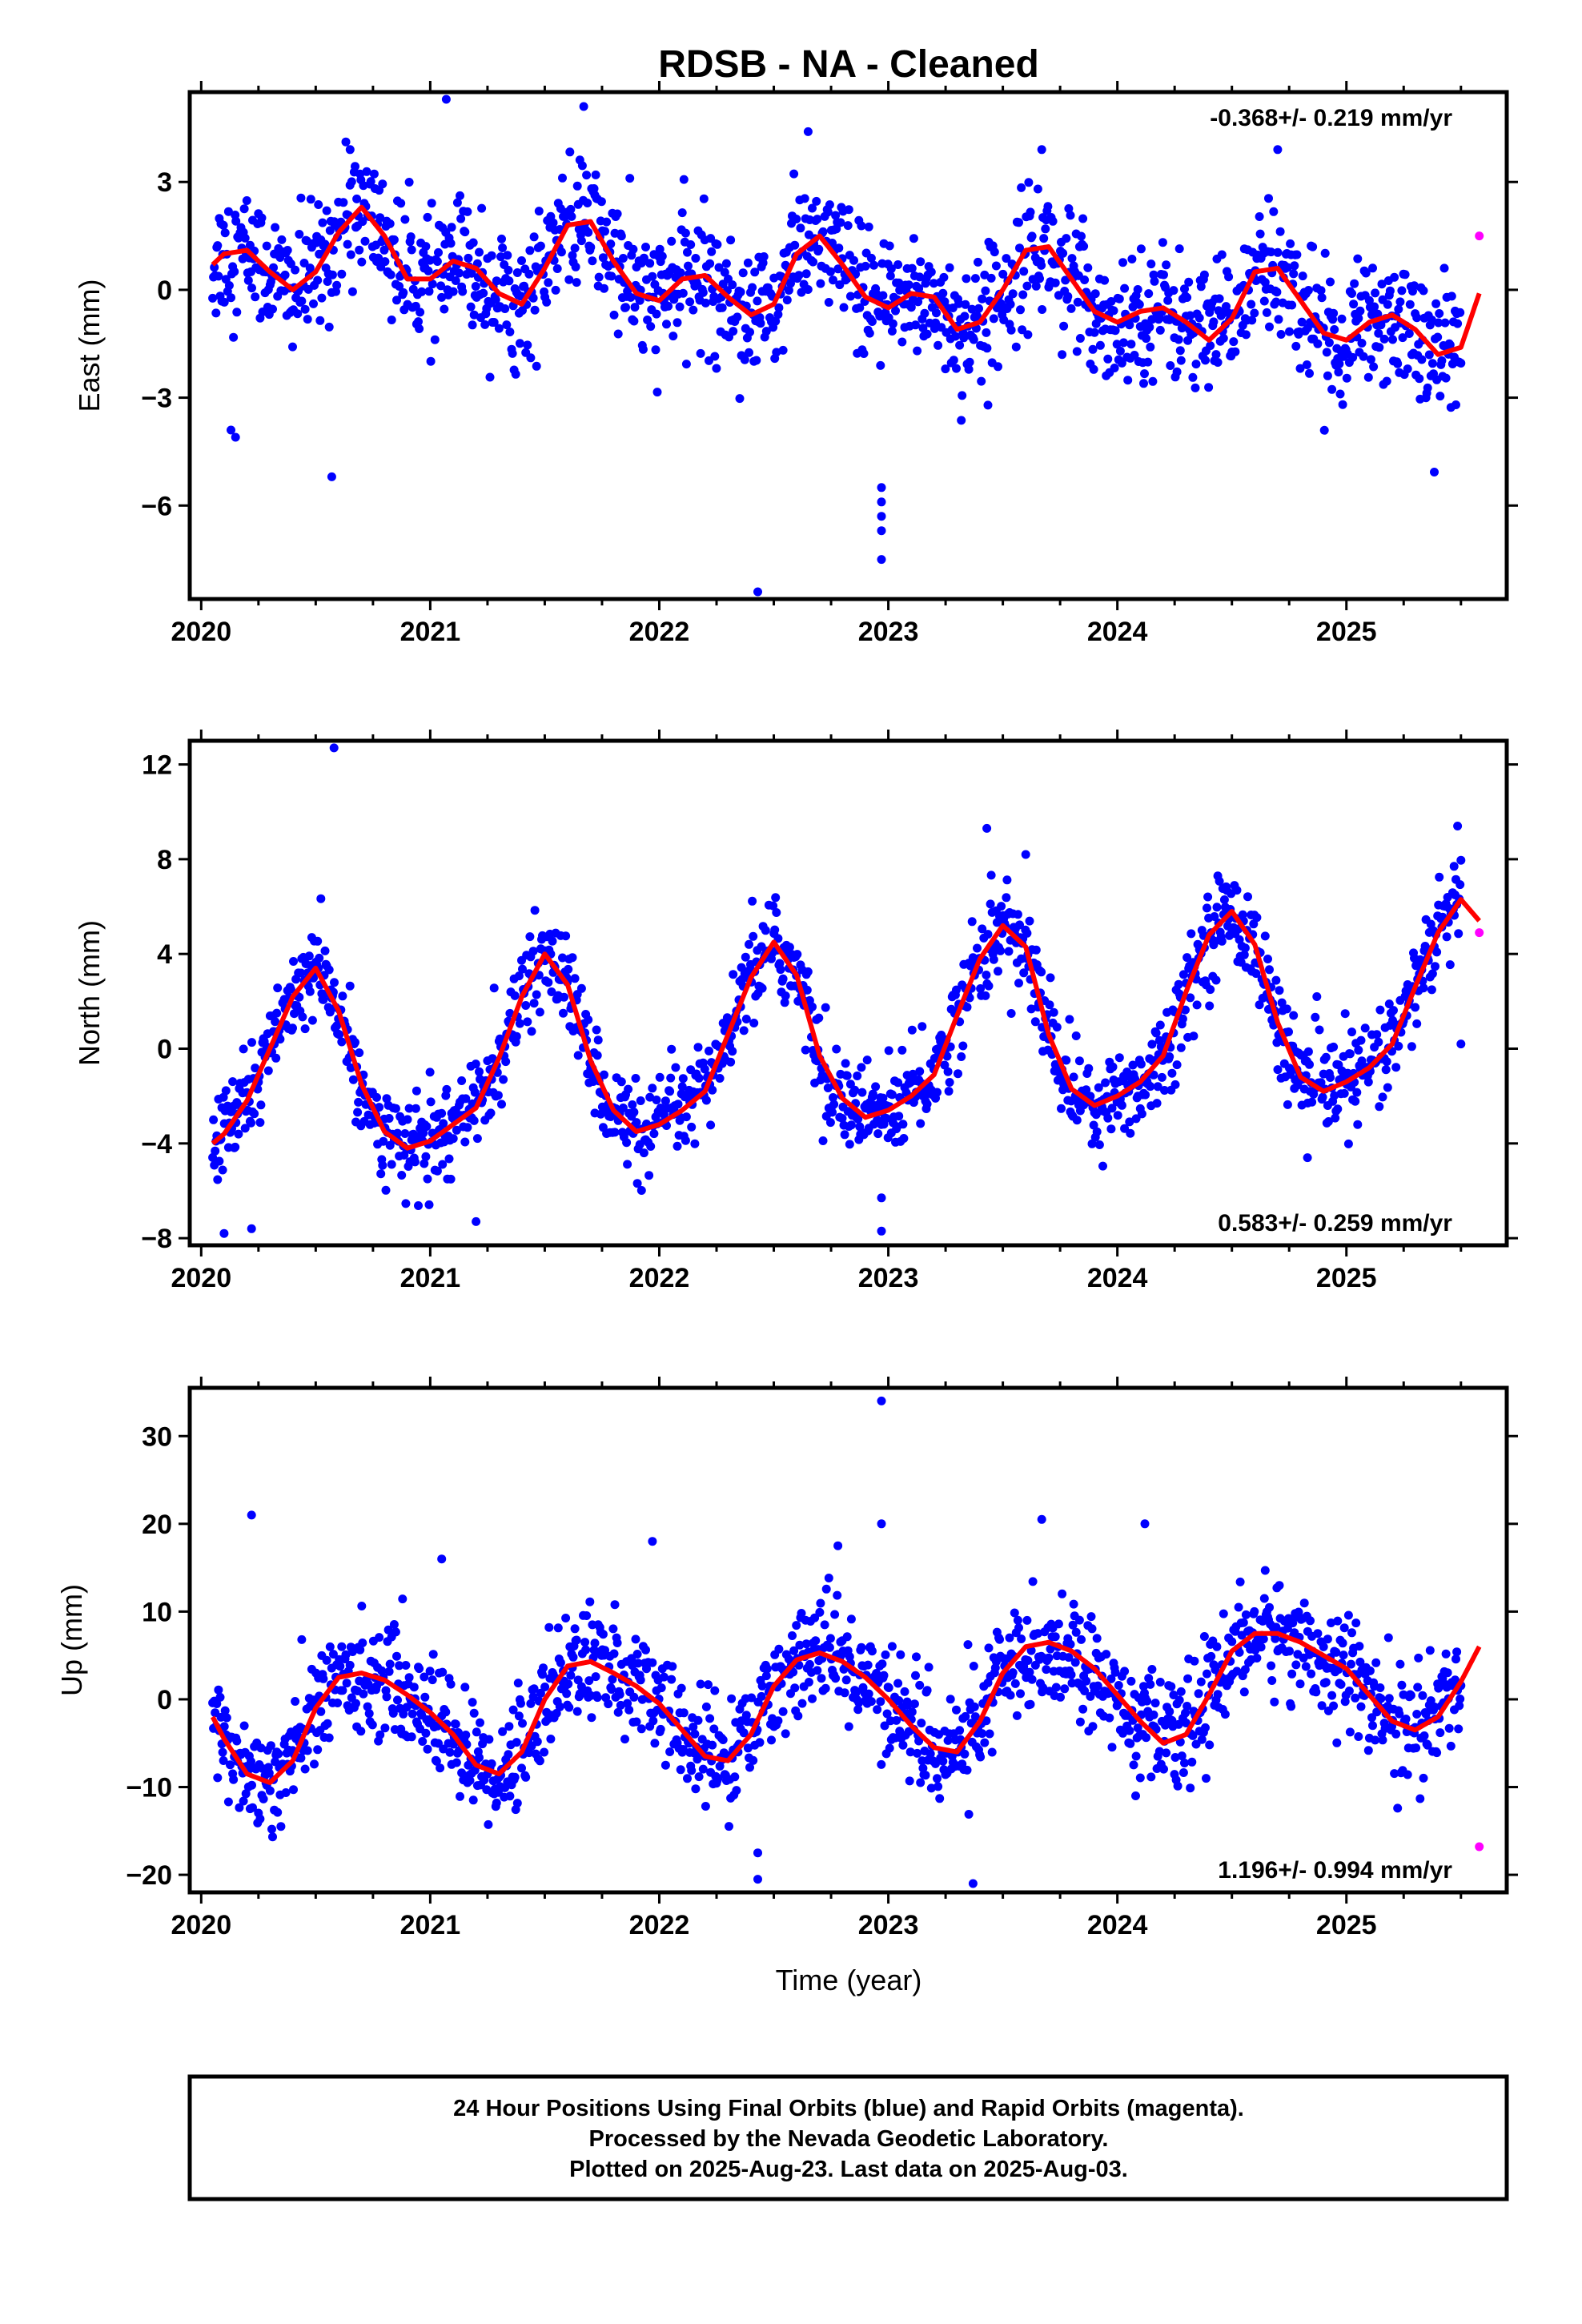 The height and width of the screenshot is (2324, 1582). I want to click on y-tick-label: −6, so click(156, 506).